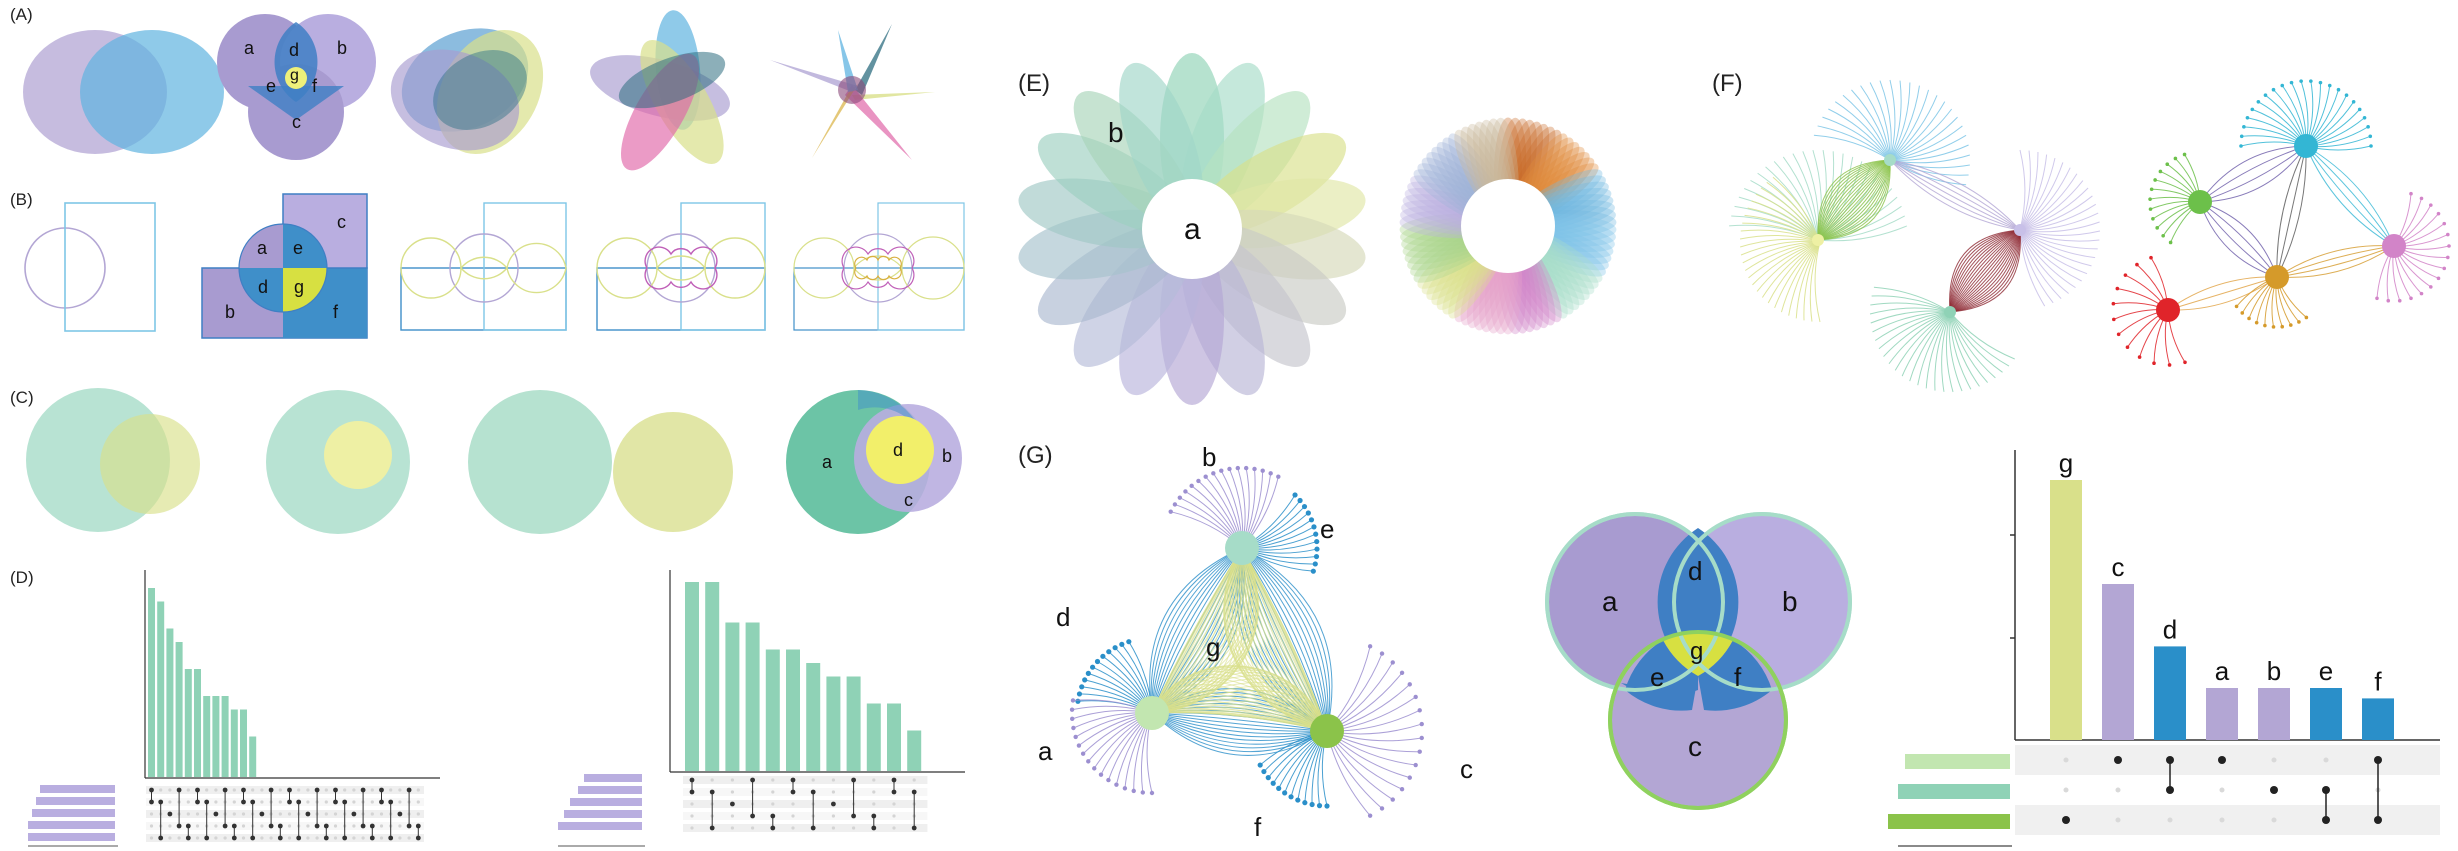 The height and width of the screenshot is (851, 2458). Describe the element at coordinates (1818, 240) in the screenshot. I see `network-node` at that location.